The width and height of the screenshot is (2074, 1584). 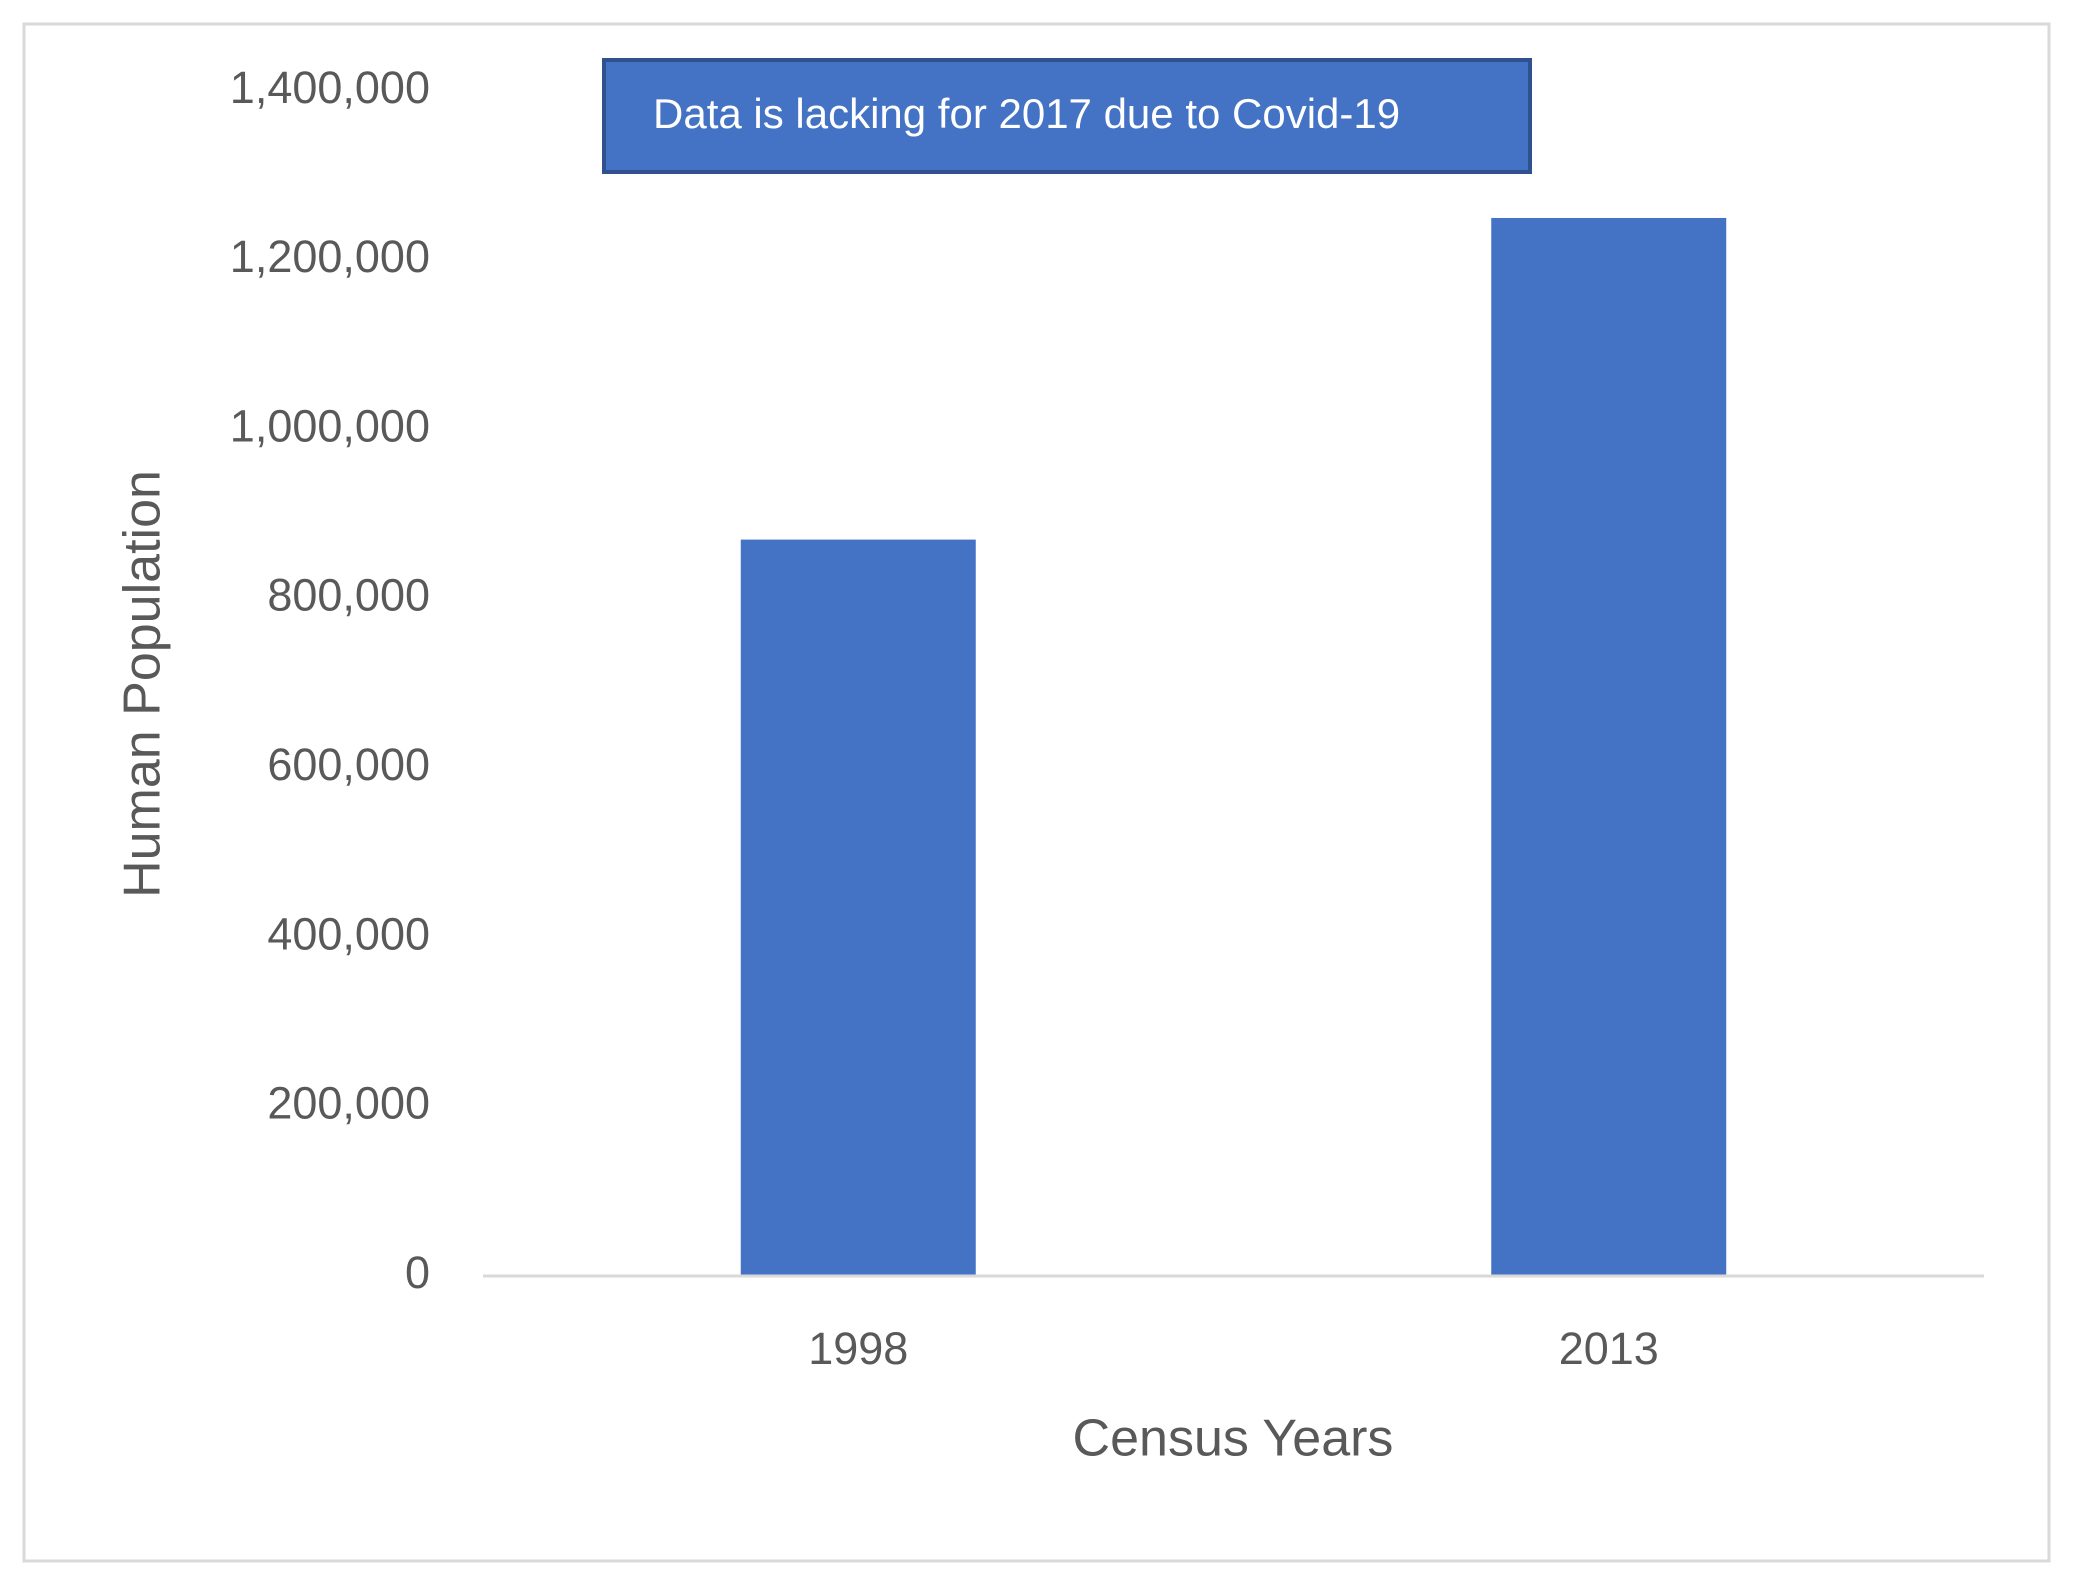 I want to click on y-tick-label: 400,000, so click(x=348, y=933).